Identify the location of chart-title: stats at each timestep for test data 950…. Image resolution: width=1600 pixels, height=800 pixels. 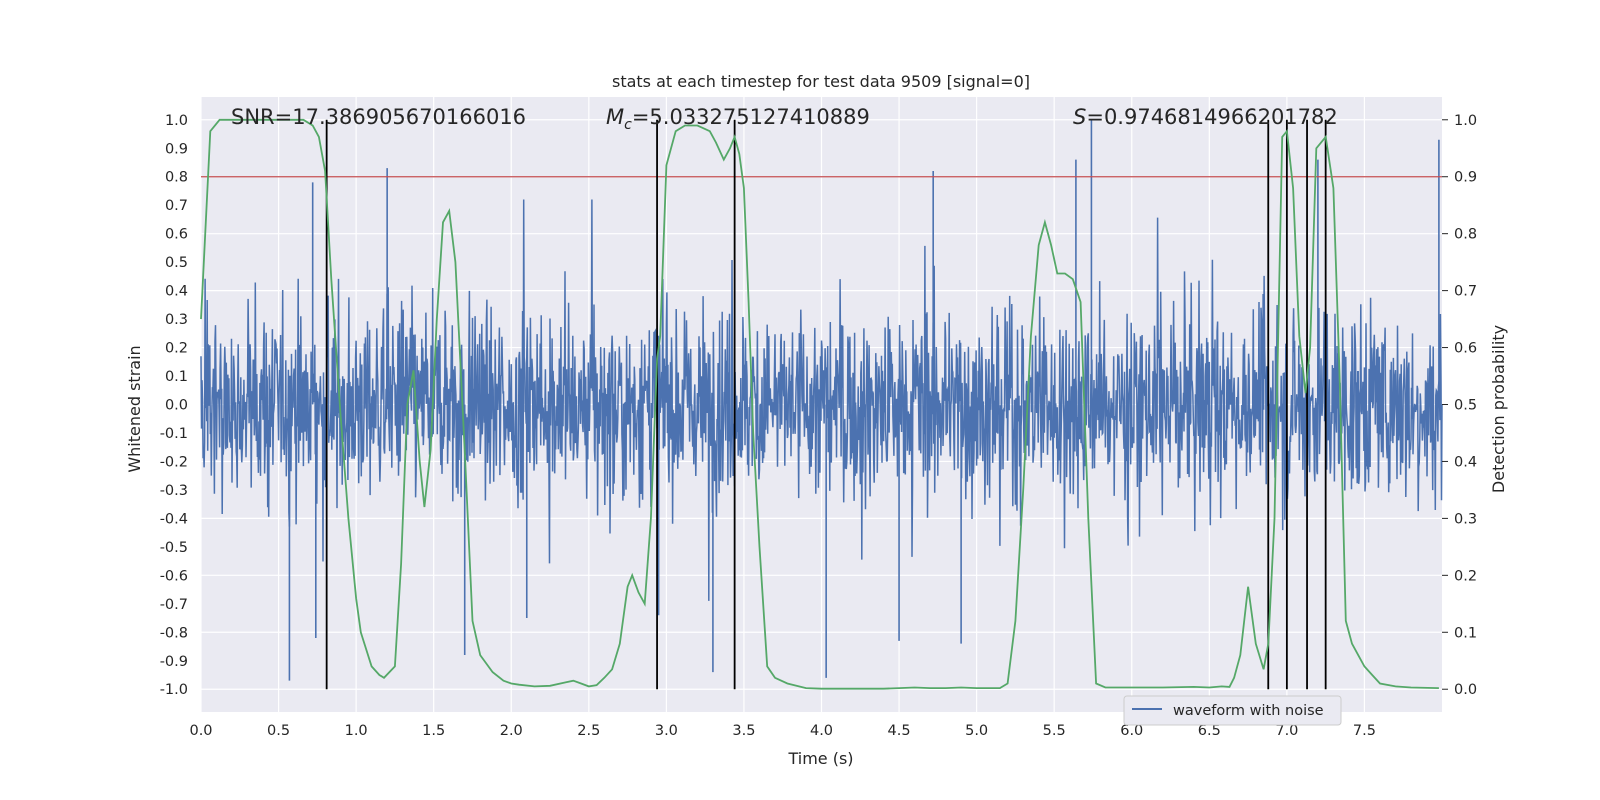
(821, 81).